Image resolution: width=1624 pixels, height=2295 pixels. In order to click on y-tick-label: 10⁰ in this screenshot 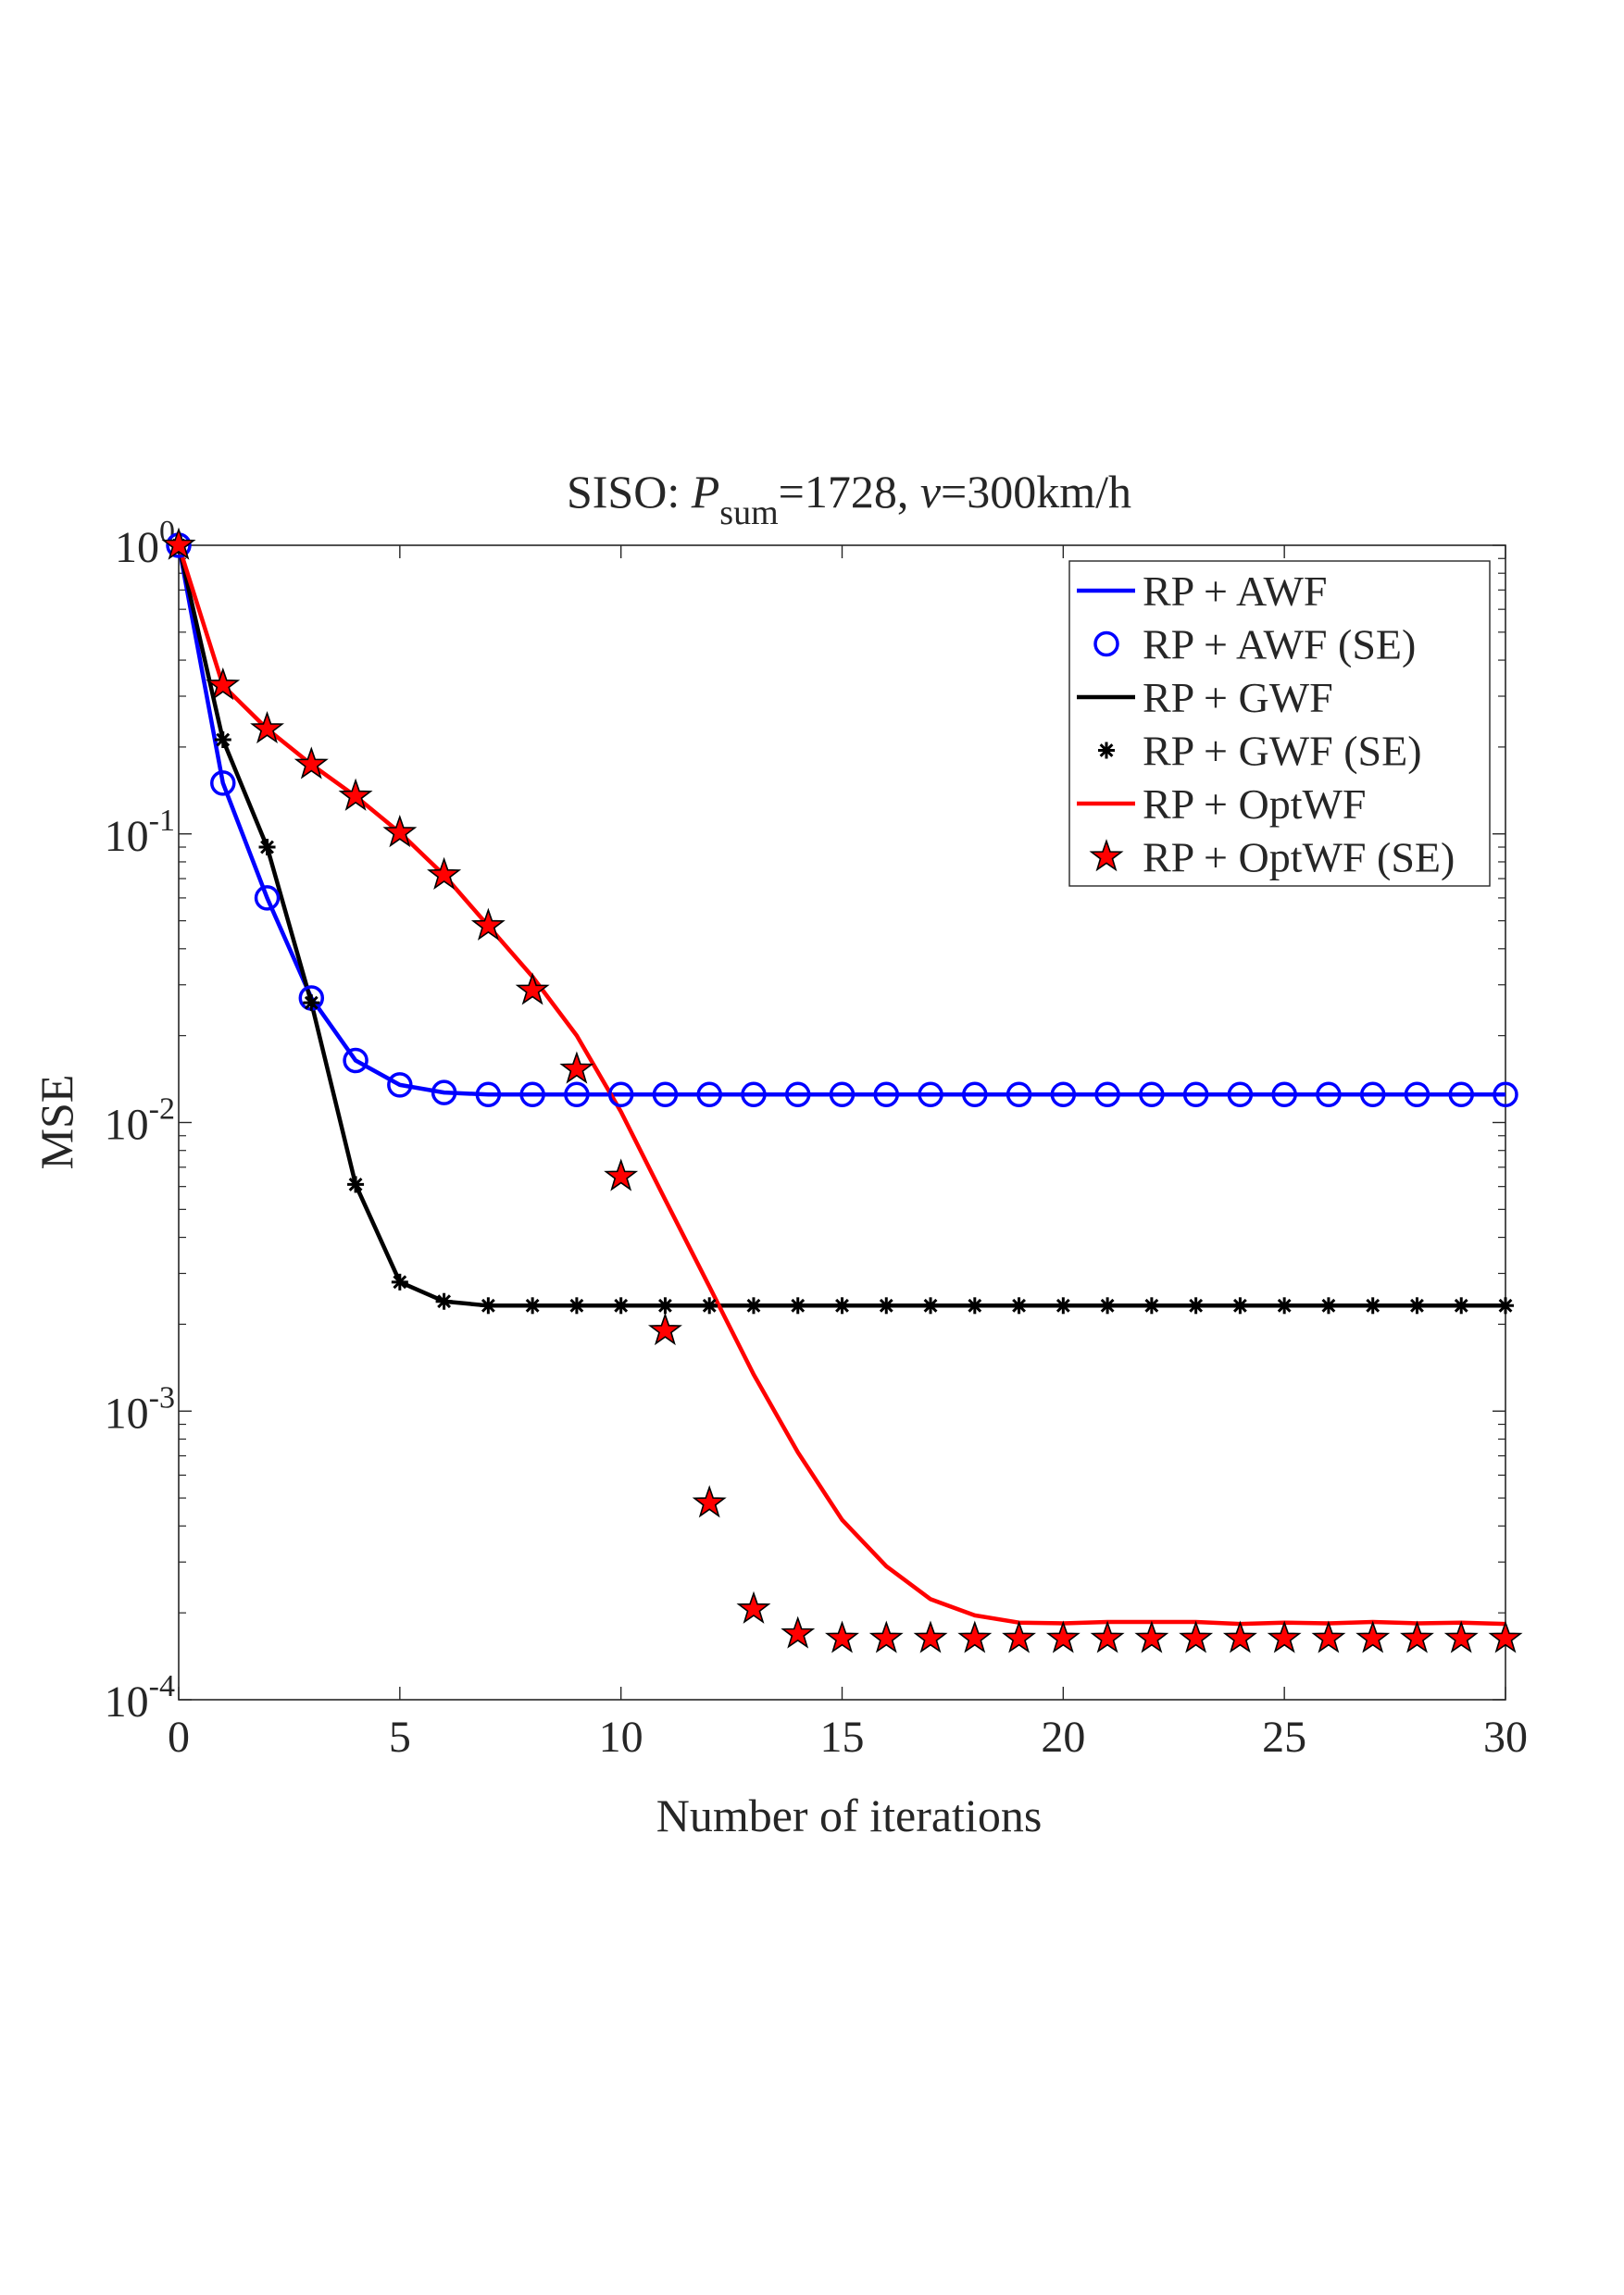, I will do `click(145, 543)`.